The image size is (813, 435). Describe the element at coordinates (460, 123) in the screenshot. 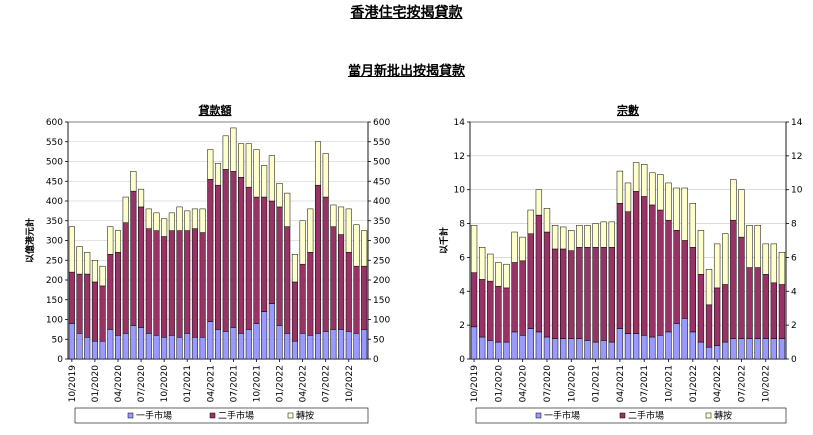

I see `chart2-left-tick-label: 14` at that location.